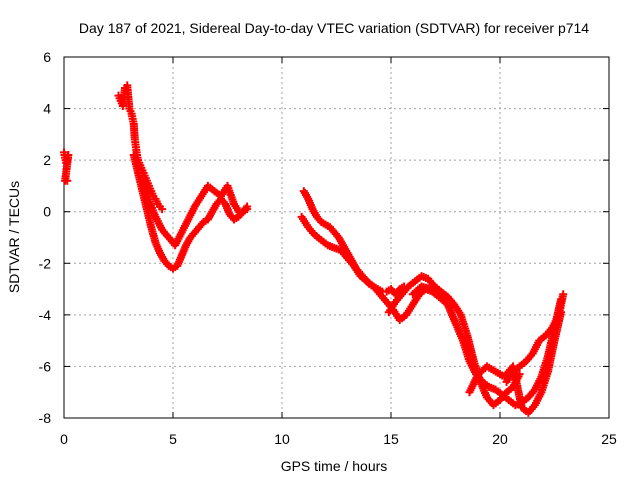 This screenshot has width=640, height=480. Describe the element at coordinates (45, 418) in the screenshot. I see `y-tick-label: -8` at that location.